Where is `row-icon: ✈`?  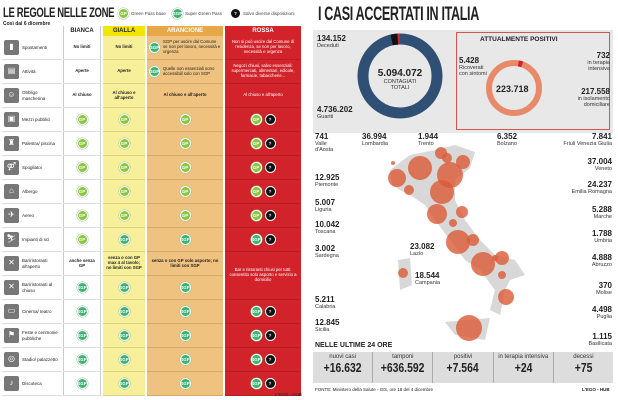
row-icon: ✈ is located at coordinates (11, 215).